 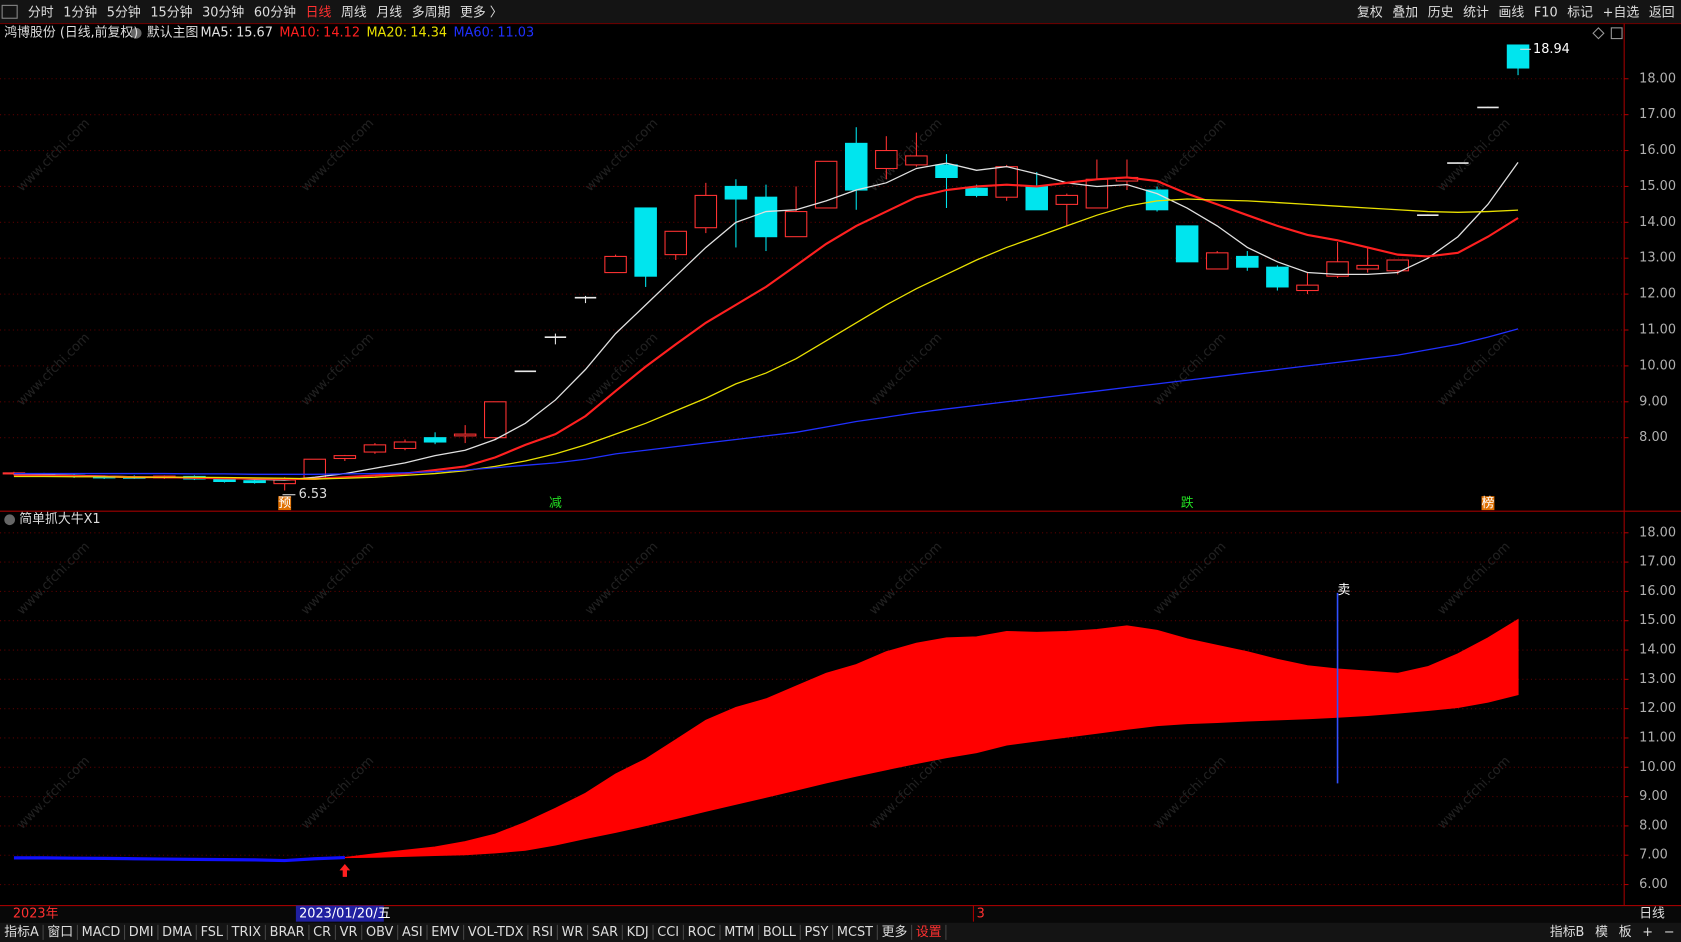 I want to click on toolbar-item: 日线, so click(x=319, y=12).